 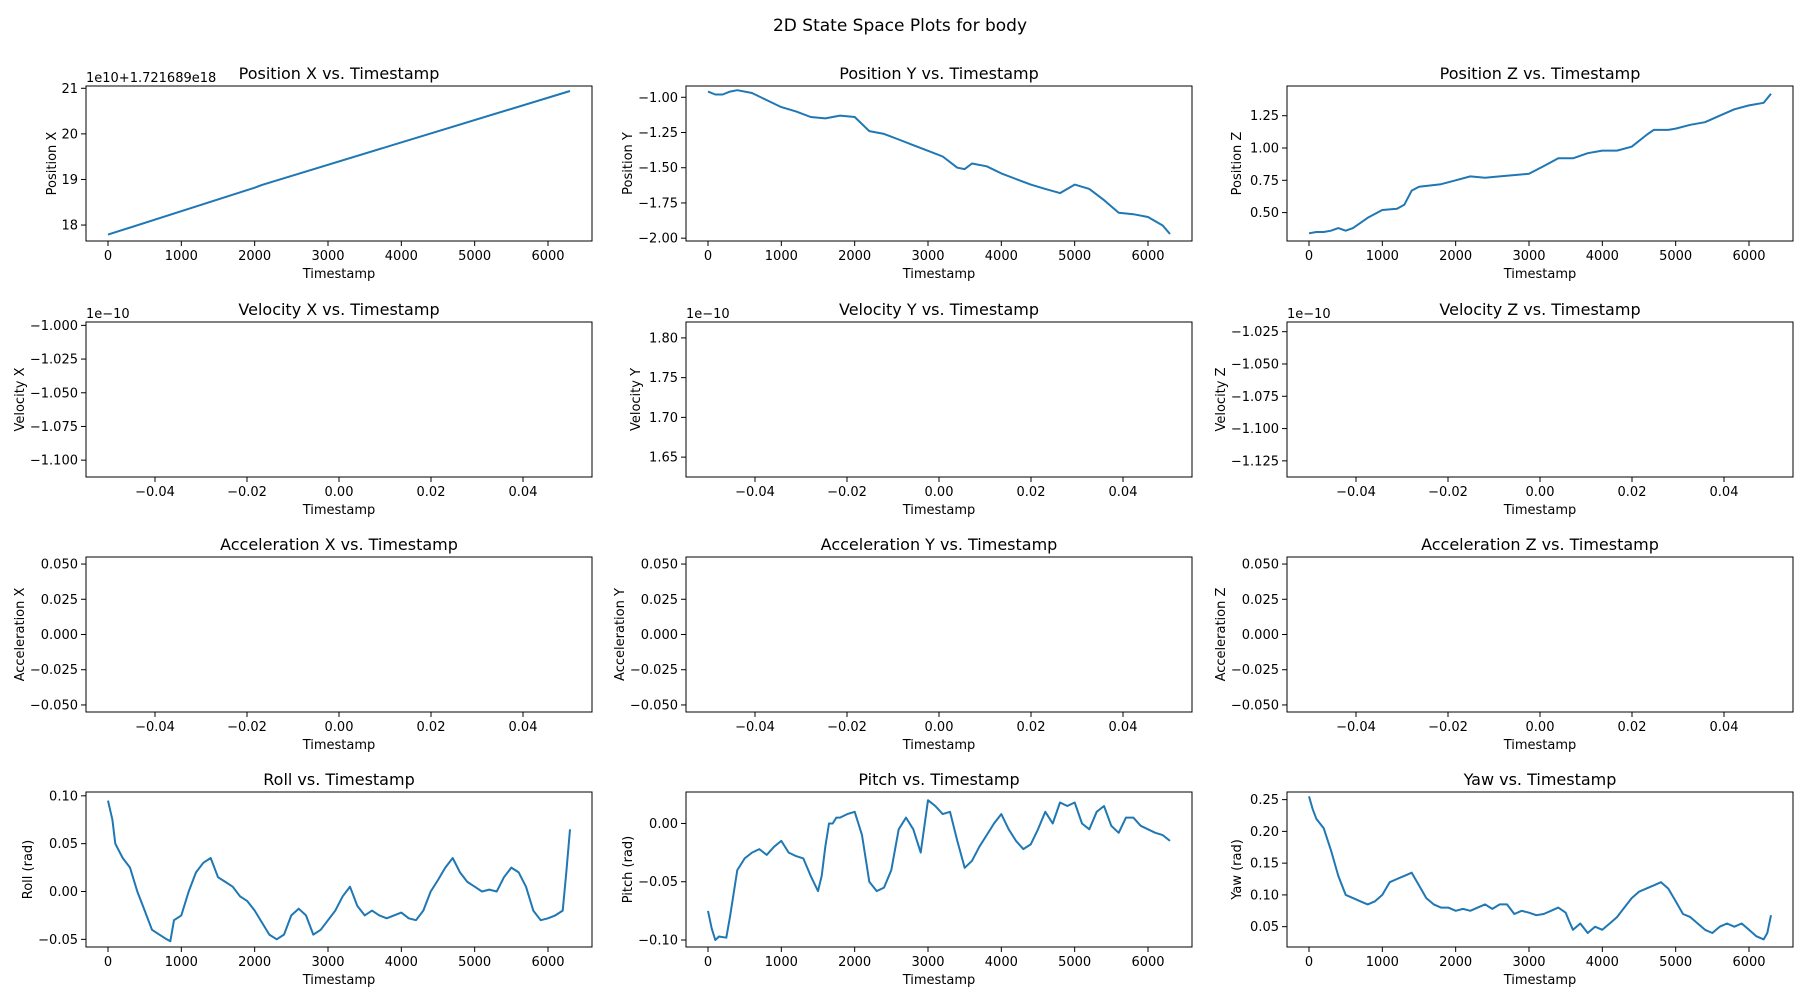 What do you see at coordinates (1264, 832) in the screenshot?
I see `y-tick-label: 0.20` at bounding box center [1264, 832].